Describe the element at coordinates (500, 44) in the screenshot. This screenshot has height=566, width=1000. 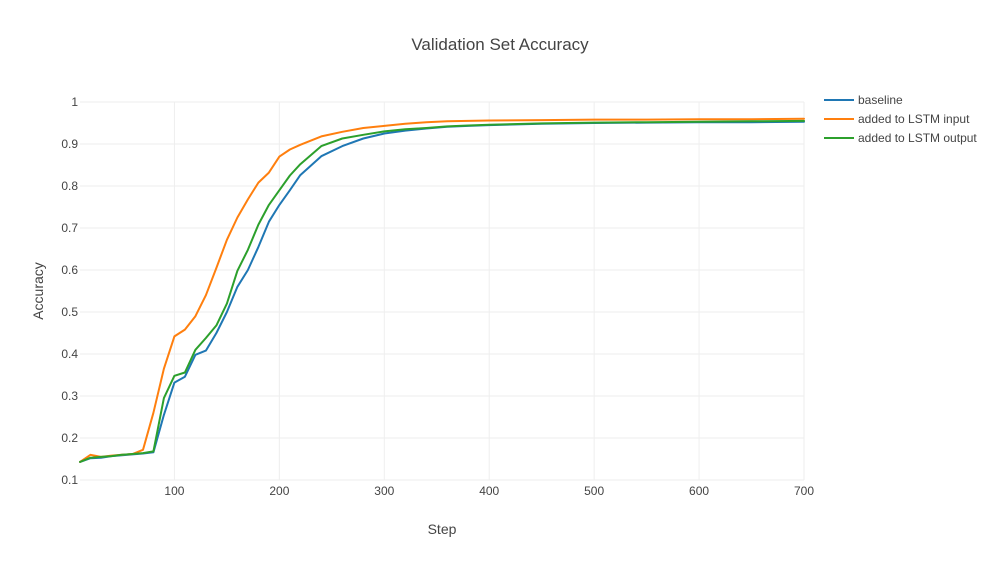
I see `chart-title: Validation Set Accuracy` at that location.